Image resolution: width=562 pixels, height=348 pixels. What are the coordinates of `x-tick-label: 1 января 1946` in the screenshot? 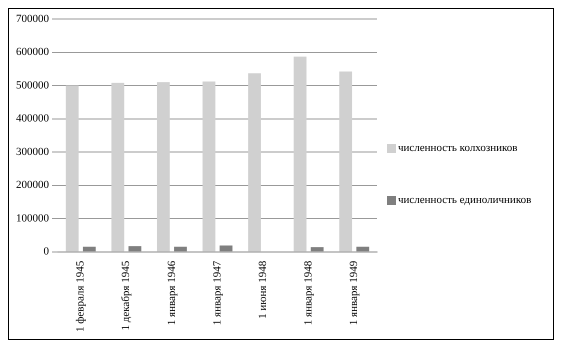 It's located at (172, 293).